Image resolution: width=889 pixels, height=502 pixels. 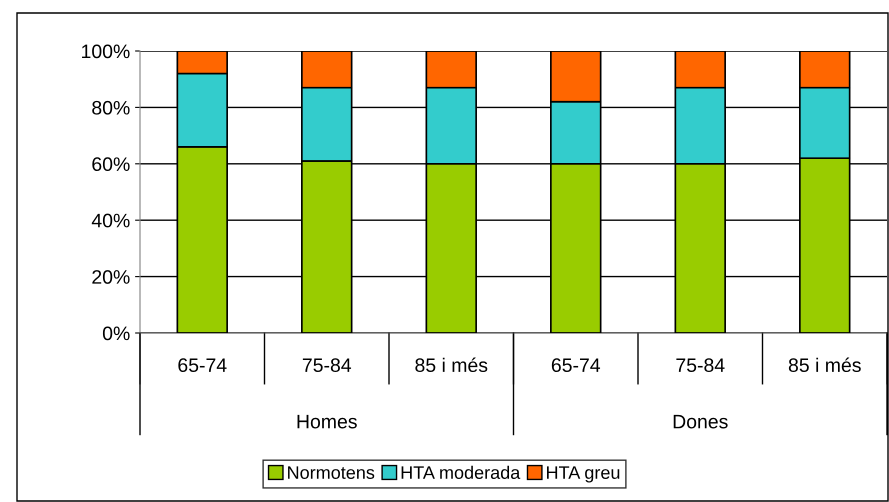 What do you see at coordinates (701, 421) in the screenshot?
I see `text: Dones` at bounding box center [701, 421].